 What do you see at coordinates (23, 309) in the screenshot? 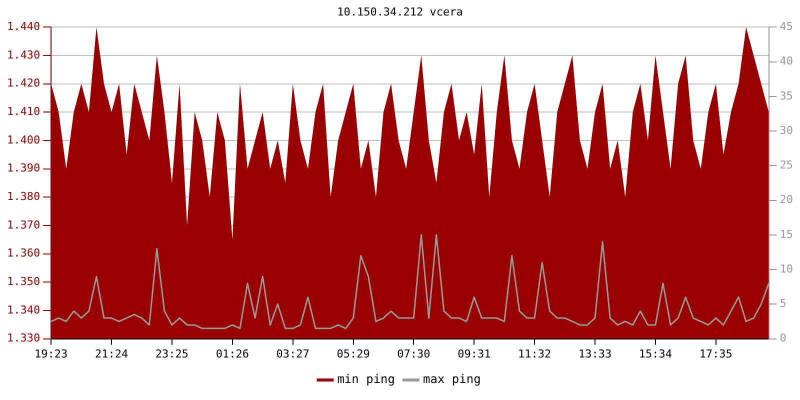
I see `y-tick-label: 1.340` at bounding box center [23, 309].